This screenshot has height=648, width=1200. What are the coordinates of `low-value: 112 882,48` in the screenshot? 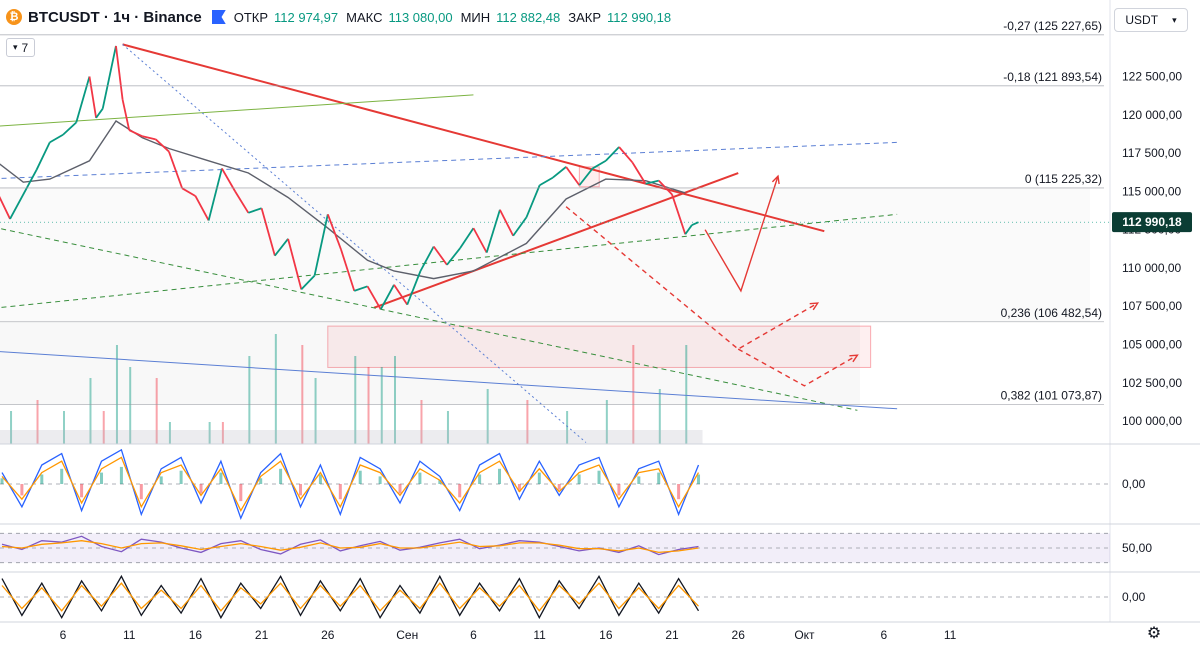 It's located at (528, 17).